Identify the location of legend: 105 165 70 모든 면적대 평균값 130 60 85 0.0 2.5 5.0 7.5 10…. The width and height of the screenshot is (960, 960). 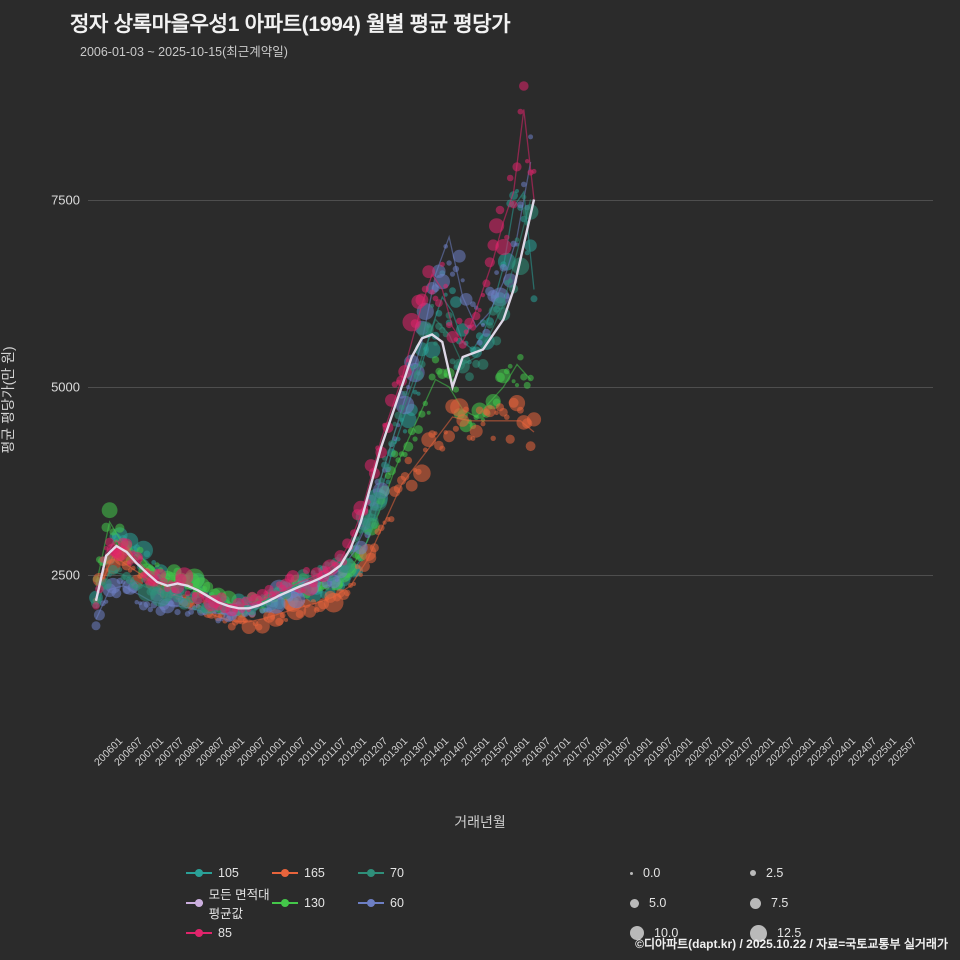
(480, 900).